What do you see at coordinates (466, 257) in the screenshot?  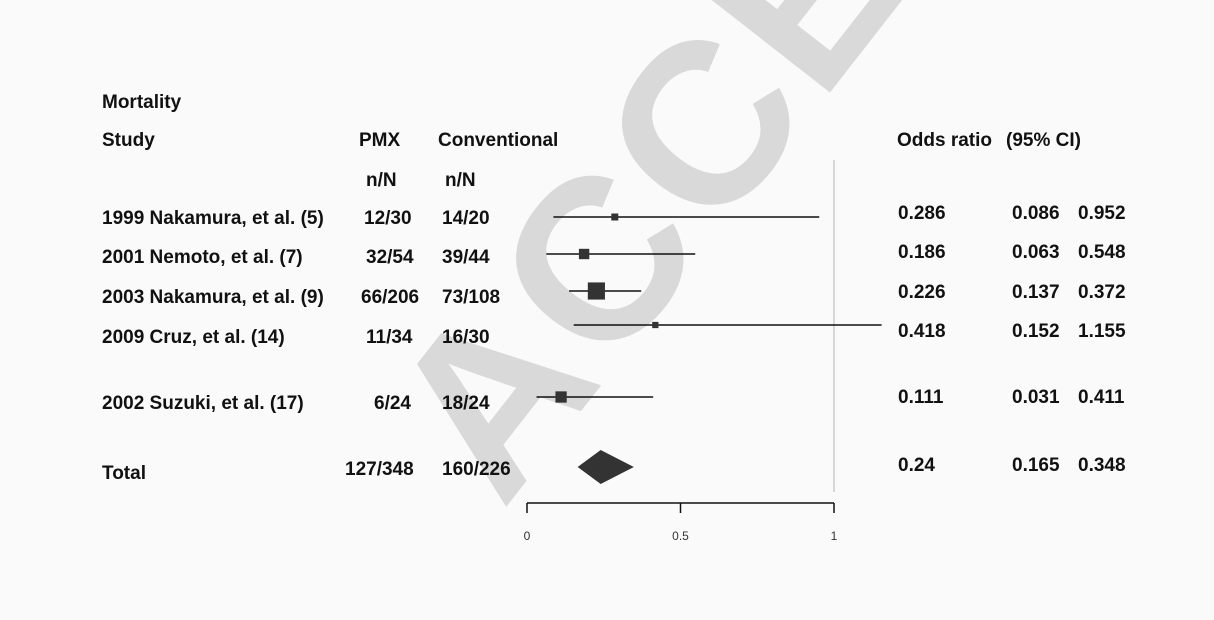 I see `row-conventional-count: 39/44` at bounding box center [466, 257].